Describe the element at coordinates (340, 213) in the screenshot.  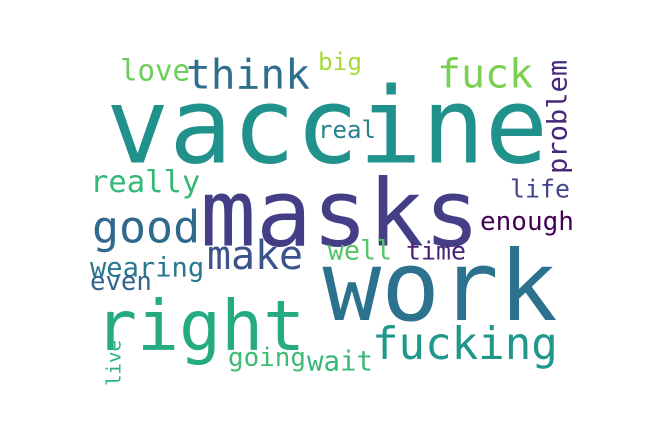
I see `word-masks: masks` at that location.